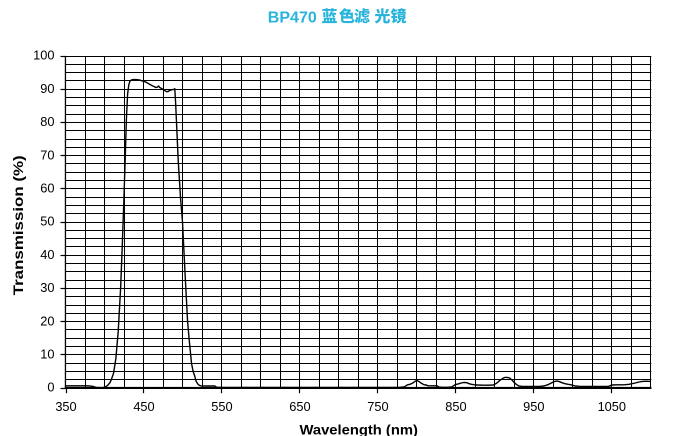  What do you see at coordinates (65, 406) in the screenshot?
I see `svg-text: 350` at bounding box center [65, 406].